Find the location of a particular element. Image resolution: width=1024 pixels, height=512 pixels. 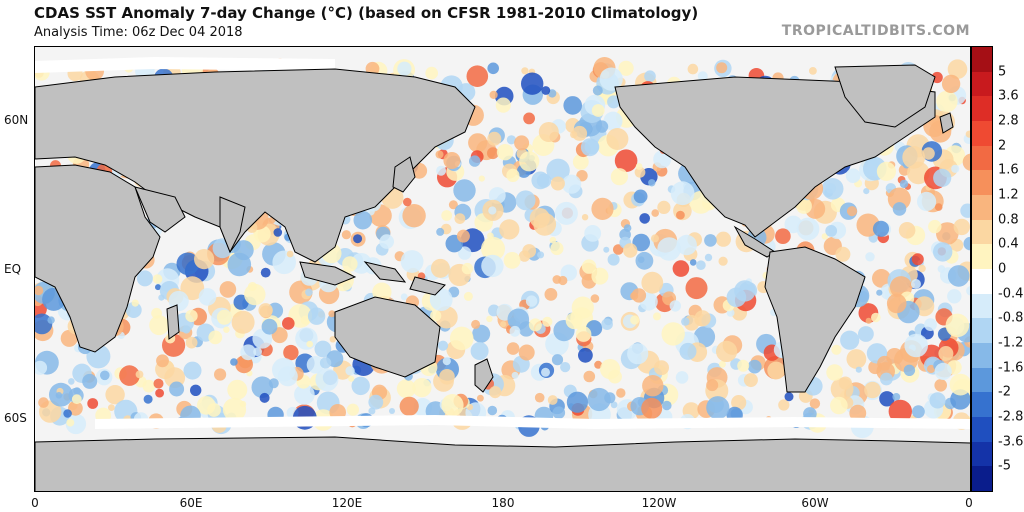

colorbar-label: -2.8 is located at coordinates (1011, 417).